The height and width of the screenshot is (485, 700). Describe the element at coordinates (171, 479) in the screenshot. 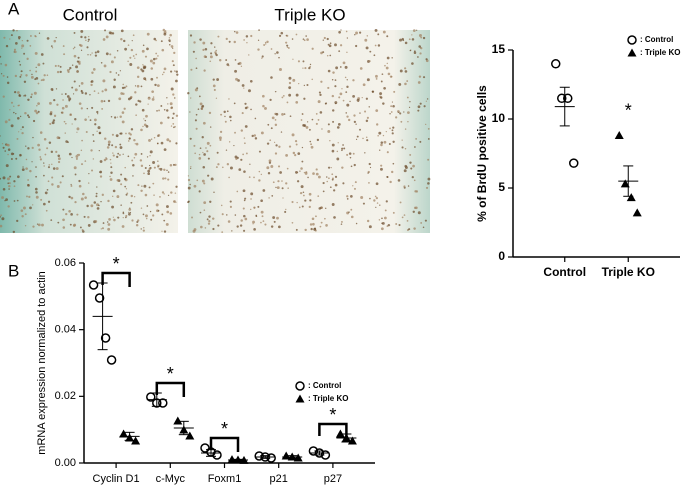

I see `x-tick-label: c-Myc` at that location.